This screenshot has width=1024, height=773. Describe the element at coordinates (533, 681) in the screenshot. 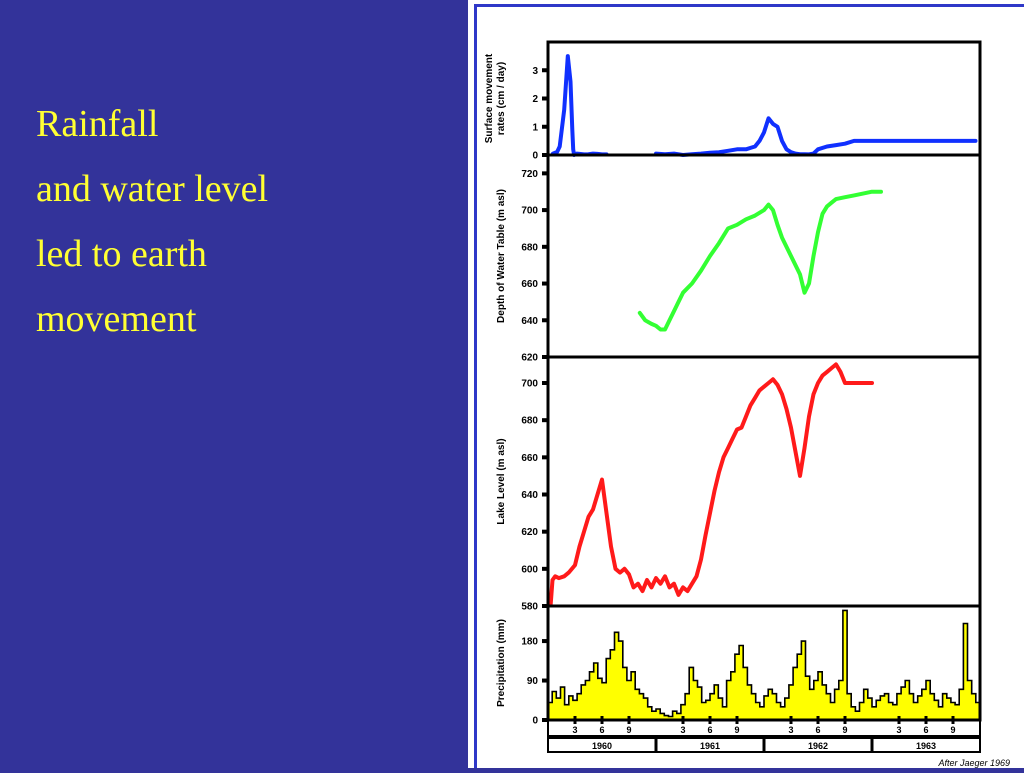

I see `y-tick-label: 90` at that location.